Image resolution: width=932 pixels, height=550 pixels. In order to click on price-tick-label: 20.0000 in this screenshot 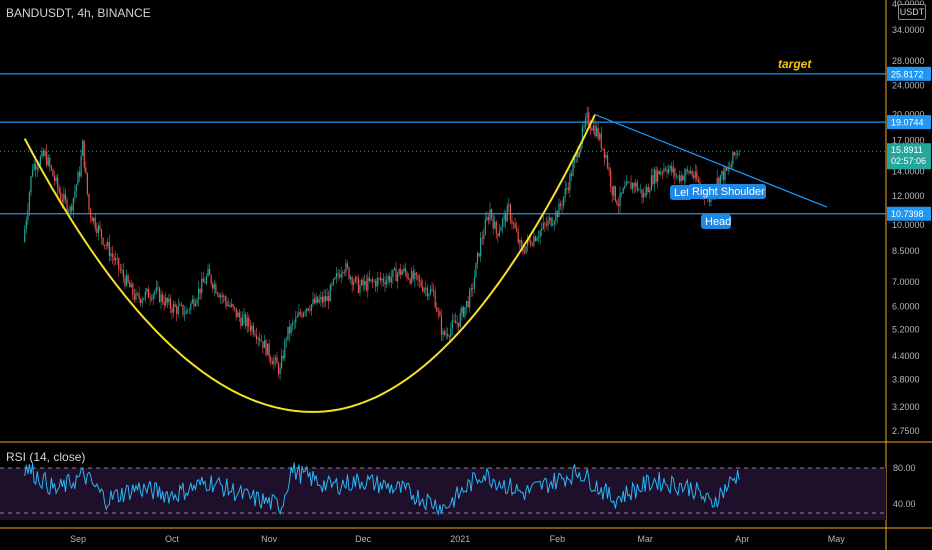, I will do `click(908, 115)`.